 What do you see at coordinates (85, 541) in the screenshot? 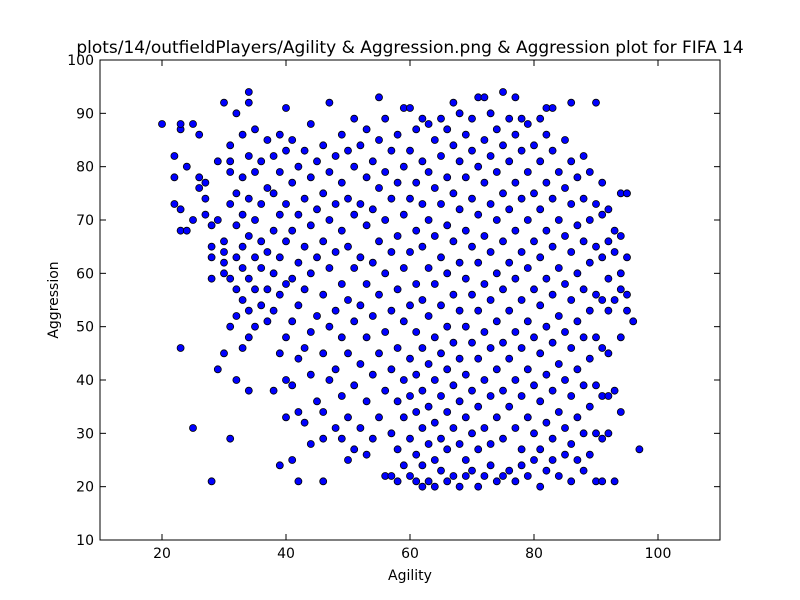
I see `y-tick-label: 10` at bounding box center [85, 541].